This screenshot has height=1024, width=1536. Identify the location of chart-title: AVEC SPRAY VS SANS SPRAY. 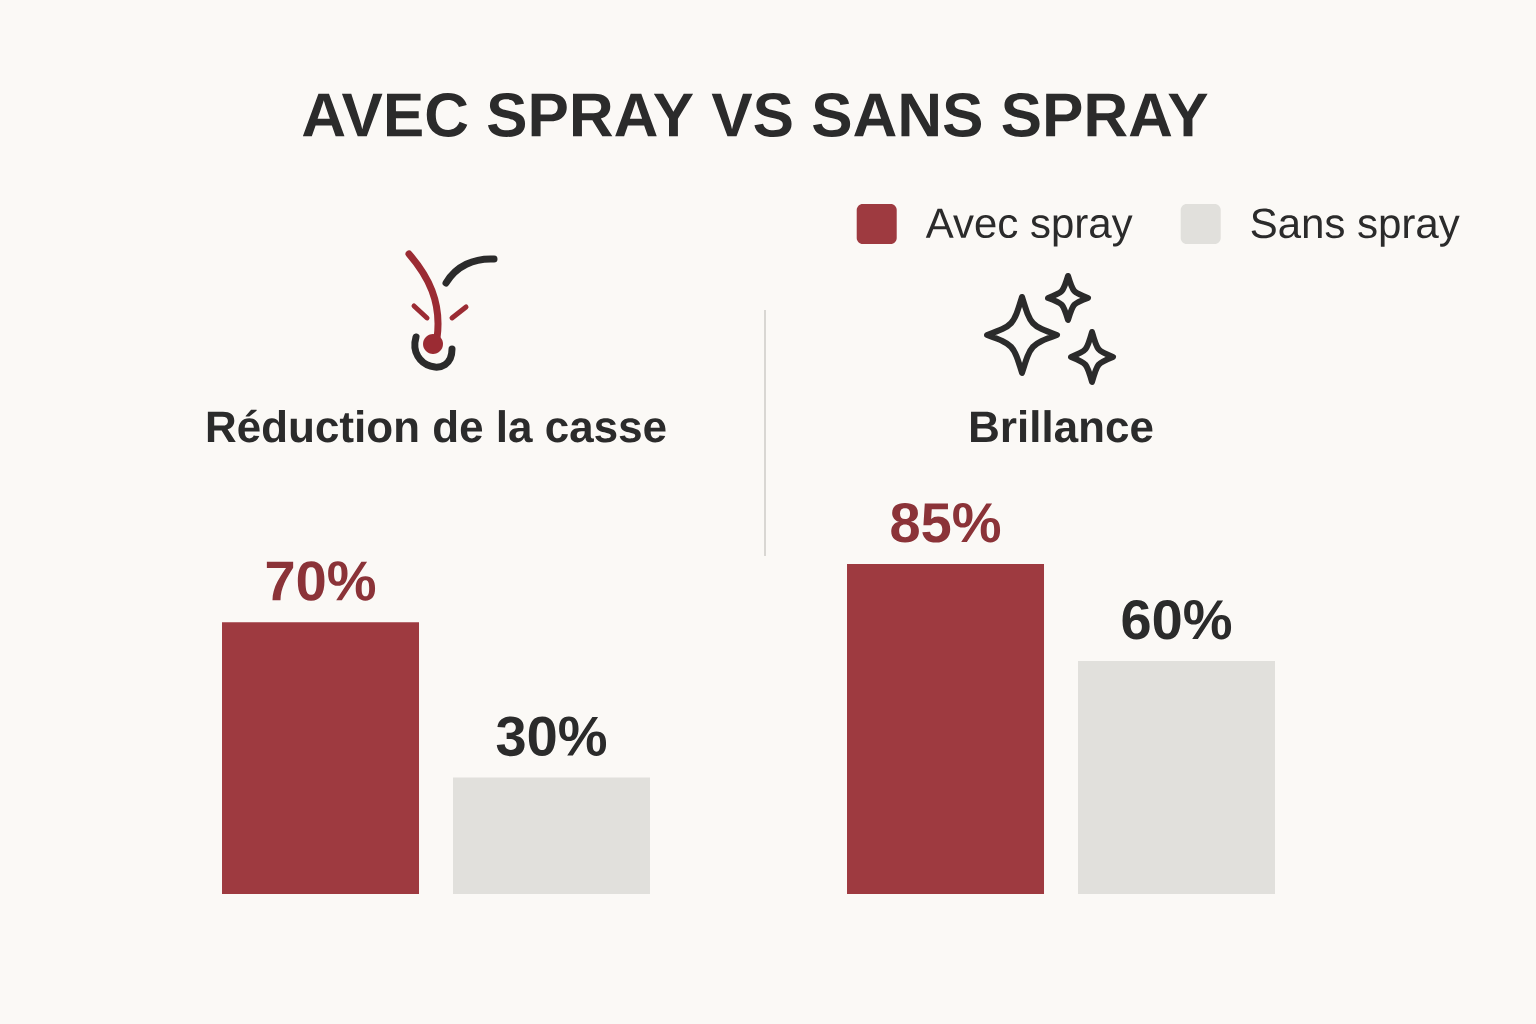
(755, 115).